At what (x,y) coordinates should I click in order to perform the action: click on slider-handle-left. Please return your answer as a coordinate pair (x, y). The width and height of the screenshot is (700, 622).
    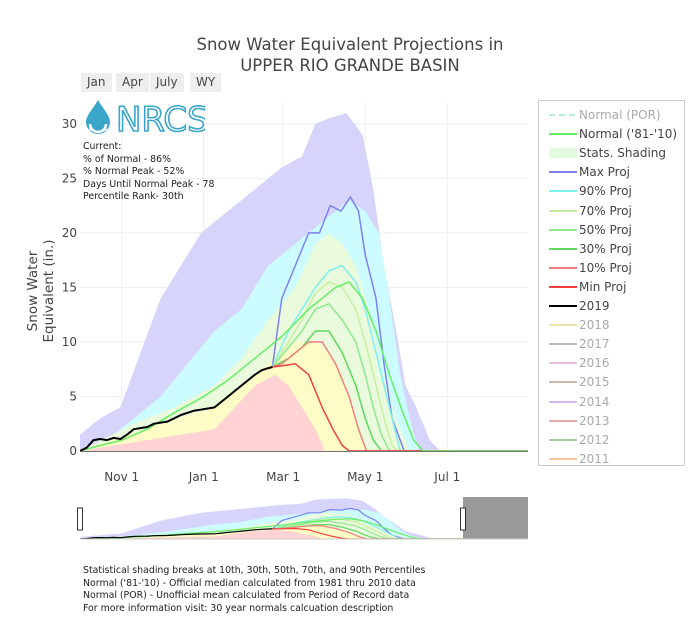
    Looking at the image, I should click on (80, 519).